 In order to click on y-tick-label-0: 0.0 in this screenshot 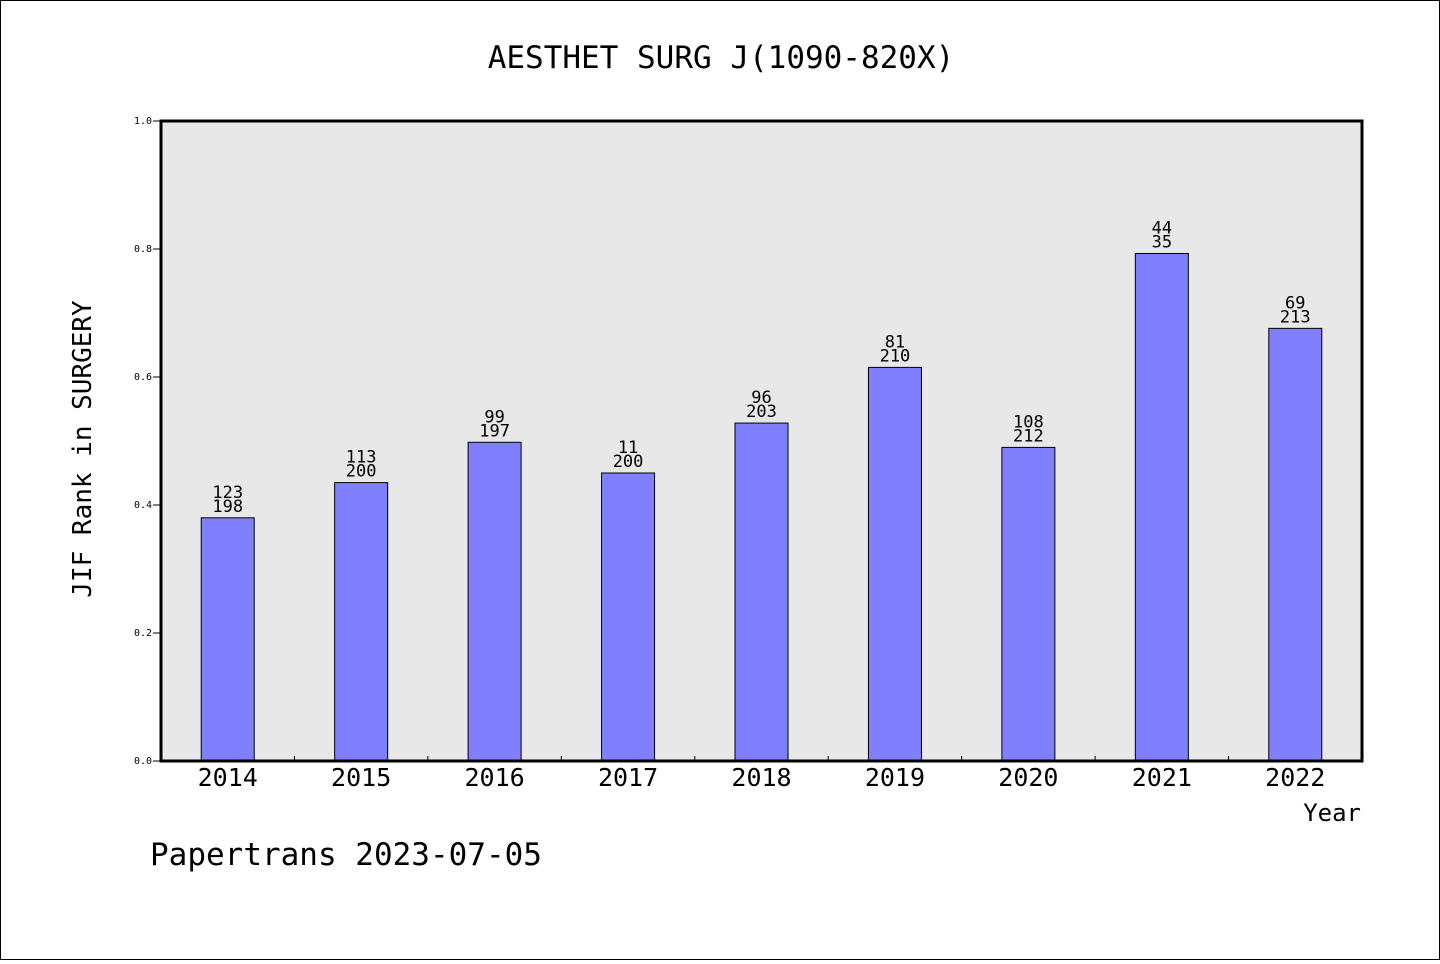, I will do `click(143, 761)`.